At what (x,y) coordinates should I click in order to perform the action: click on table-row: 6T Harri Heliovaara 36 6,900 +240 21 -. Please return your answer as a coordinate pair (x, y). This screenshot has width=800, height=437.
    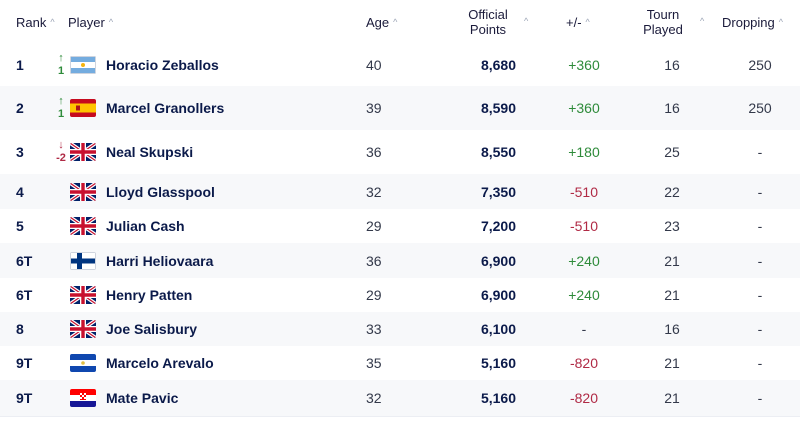
    Looking at the image, I should click on (400, 261).